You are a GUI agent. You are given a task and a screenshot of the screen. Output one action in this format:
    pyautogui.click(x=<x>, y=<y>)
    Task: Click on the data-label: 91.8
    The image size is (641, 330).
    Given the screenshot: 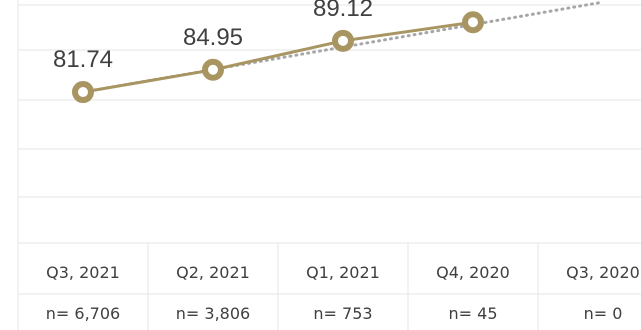 What is the action you would take?
    pyautogui.click(x=473, y=1)
    